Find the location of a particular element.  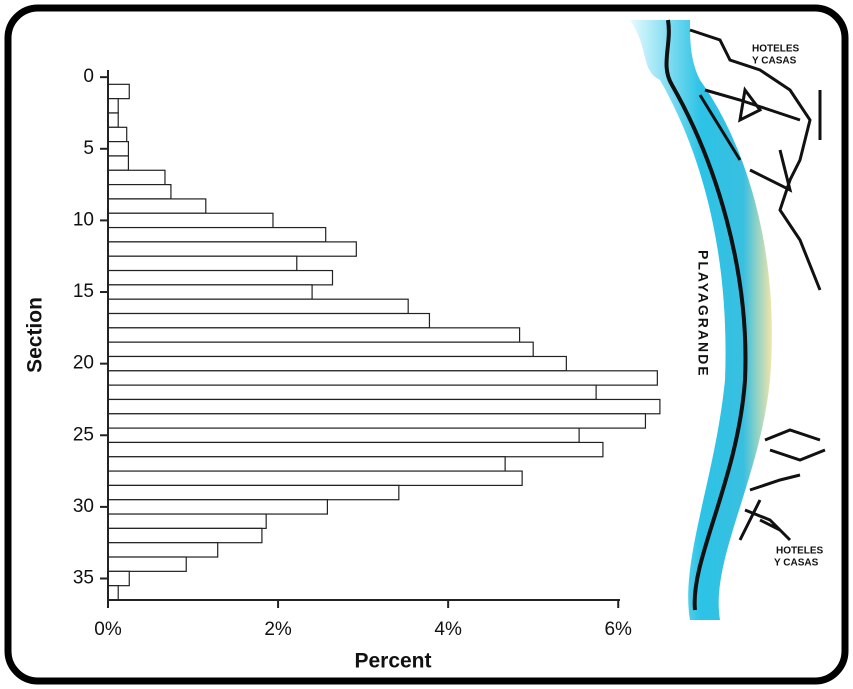

x-tick-label: 2% is located at coordinates (278, 629).